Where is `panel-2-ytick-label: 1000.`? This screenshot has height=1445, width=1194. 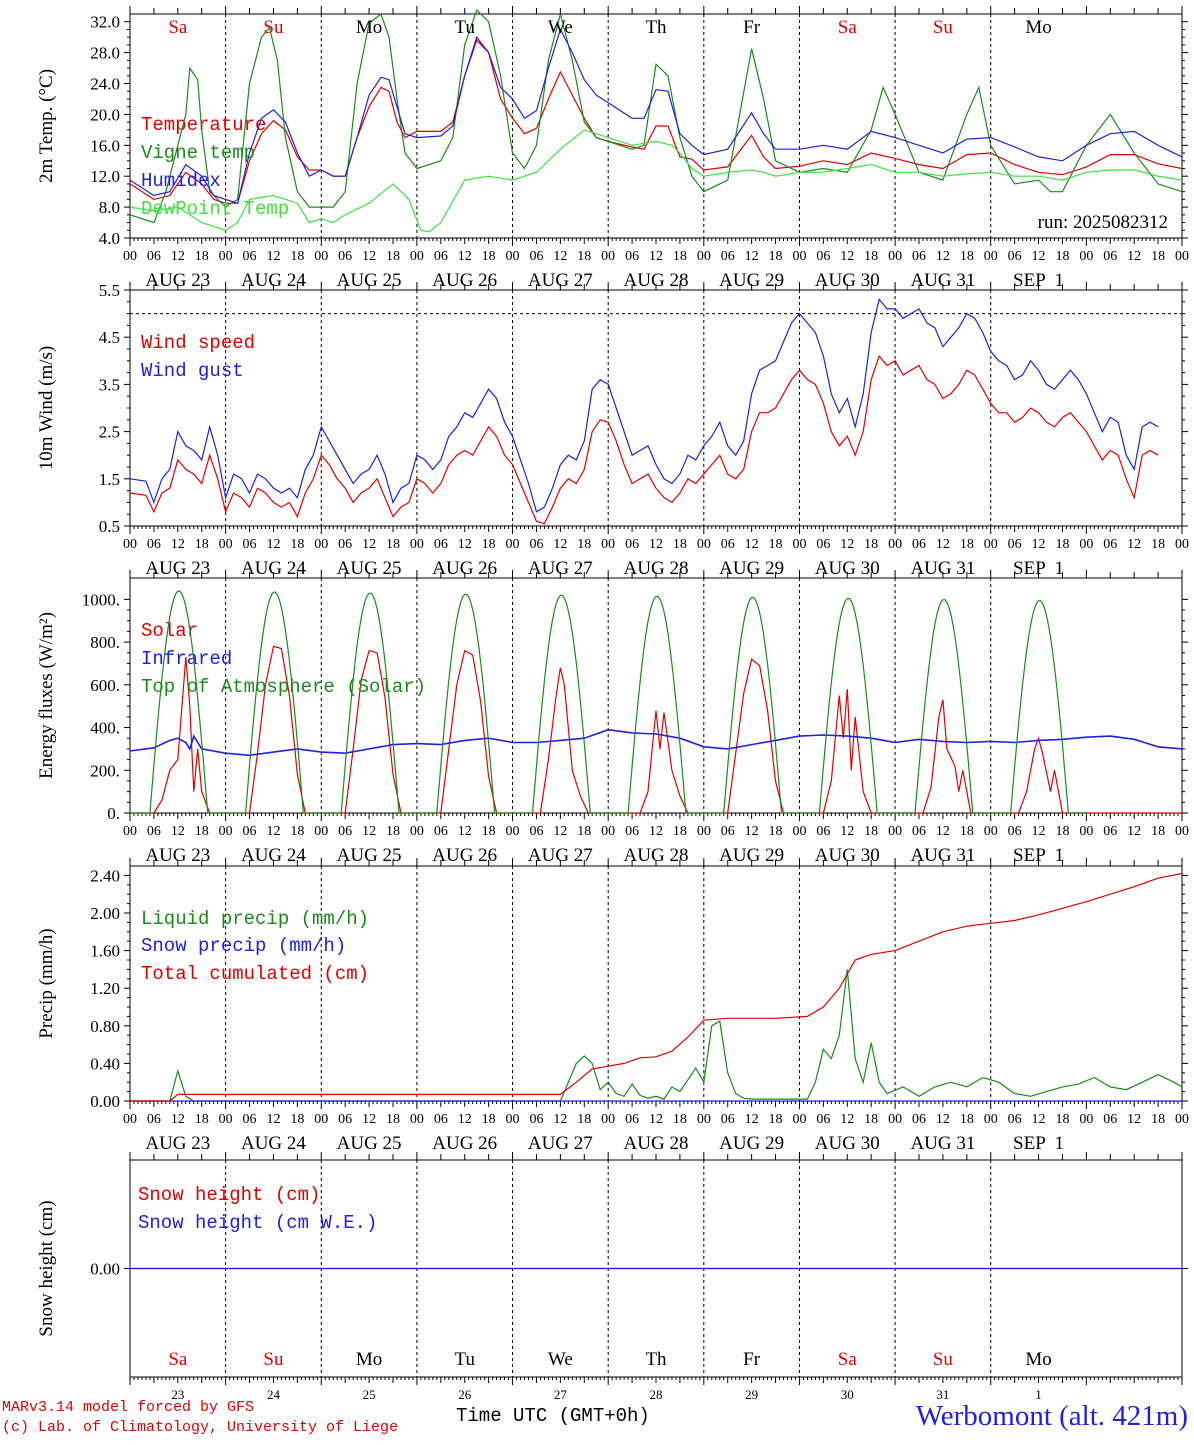 panel-2-ytick-label: 1000. is located at coordinates (101, 599).